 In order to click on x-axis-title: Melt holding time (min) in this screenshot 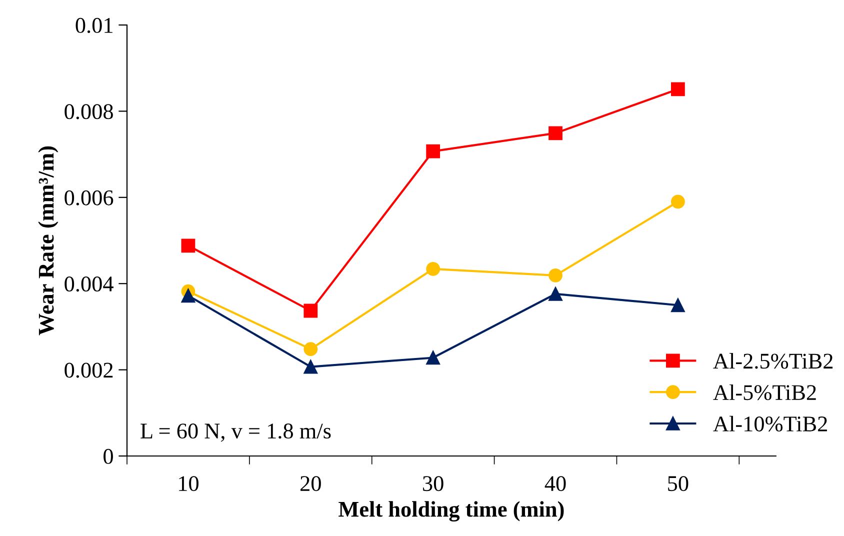, I will do `click(451, 511)`.